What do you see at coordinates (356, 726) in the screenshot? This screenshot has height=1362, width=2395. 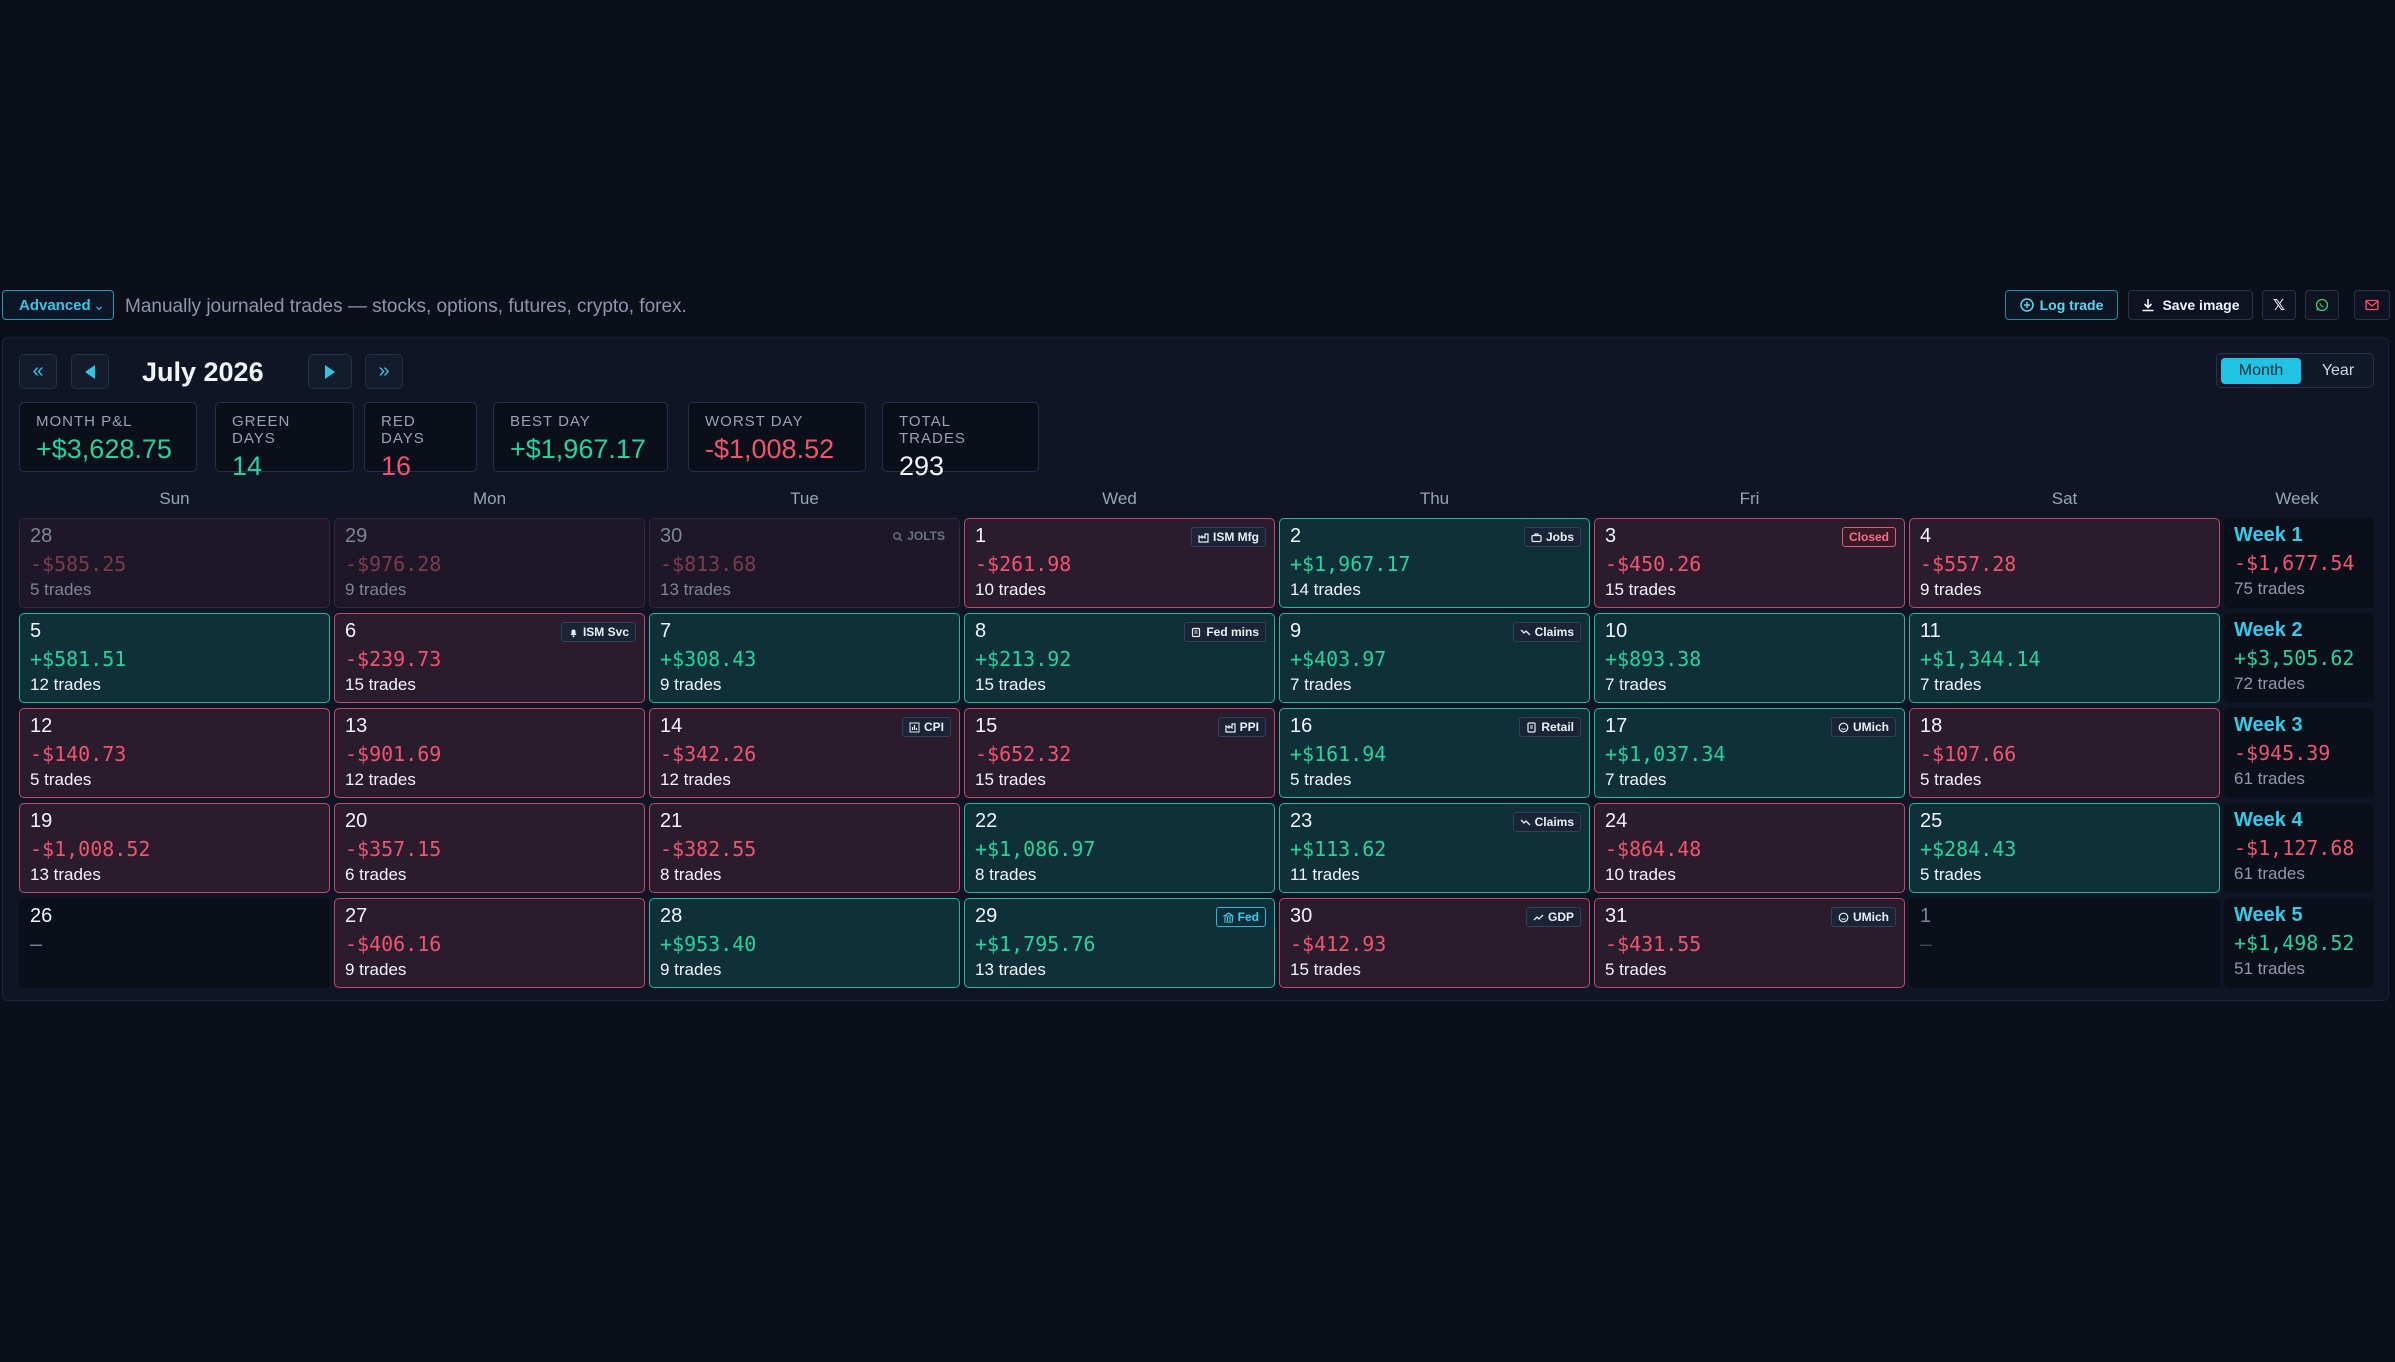 I see `day-number: 13` at bounding box center [356, 726].